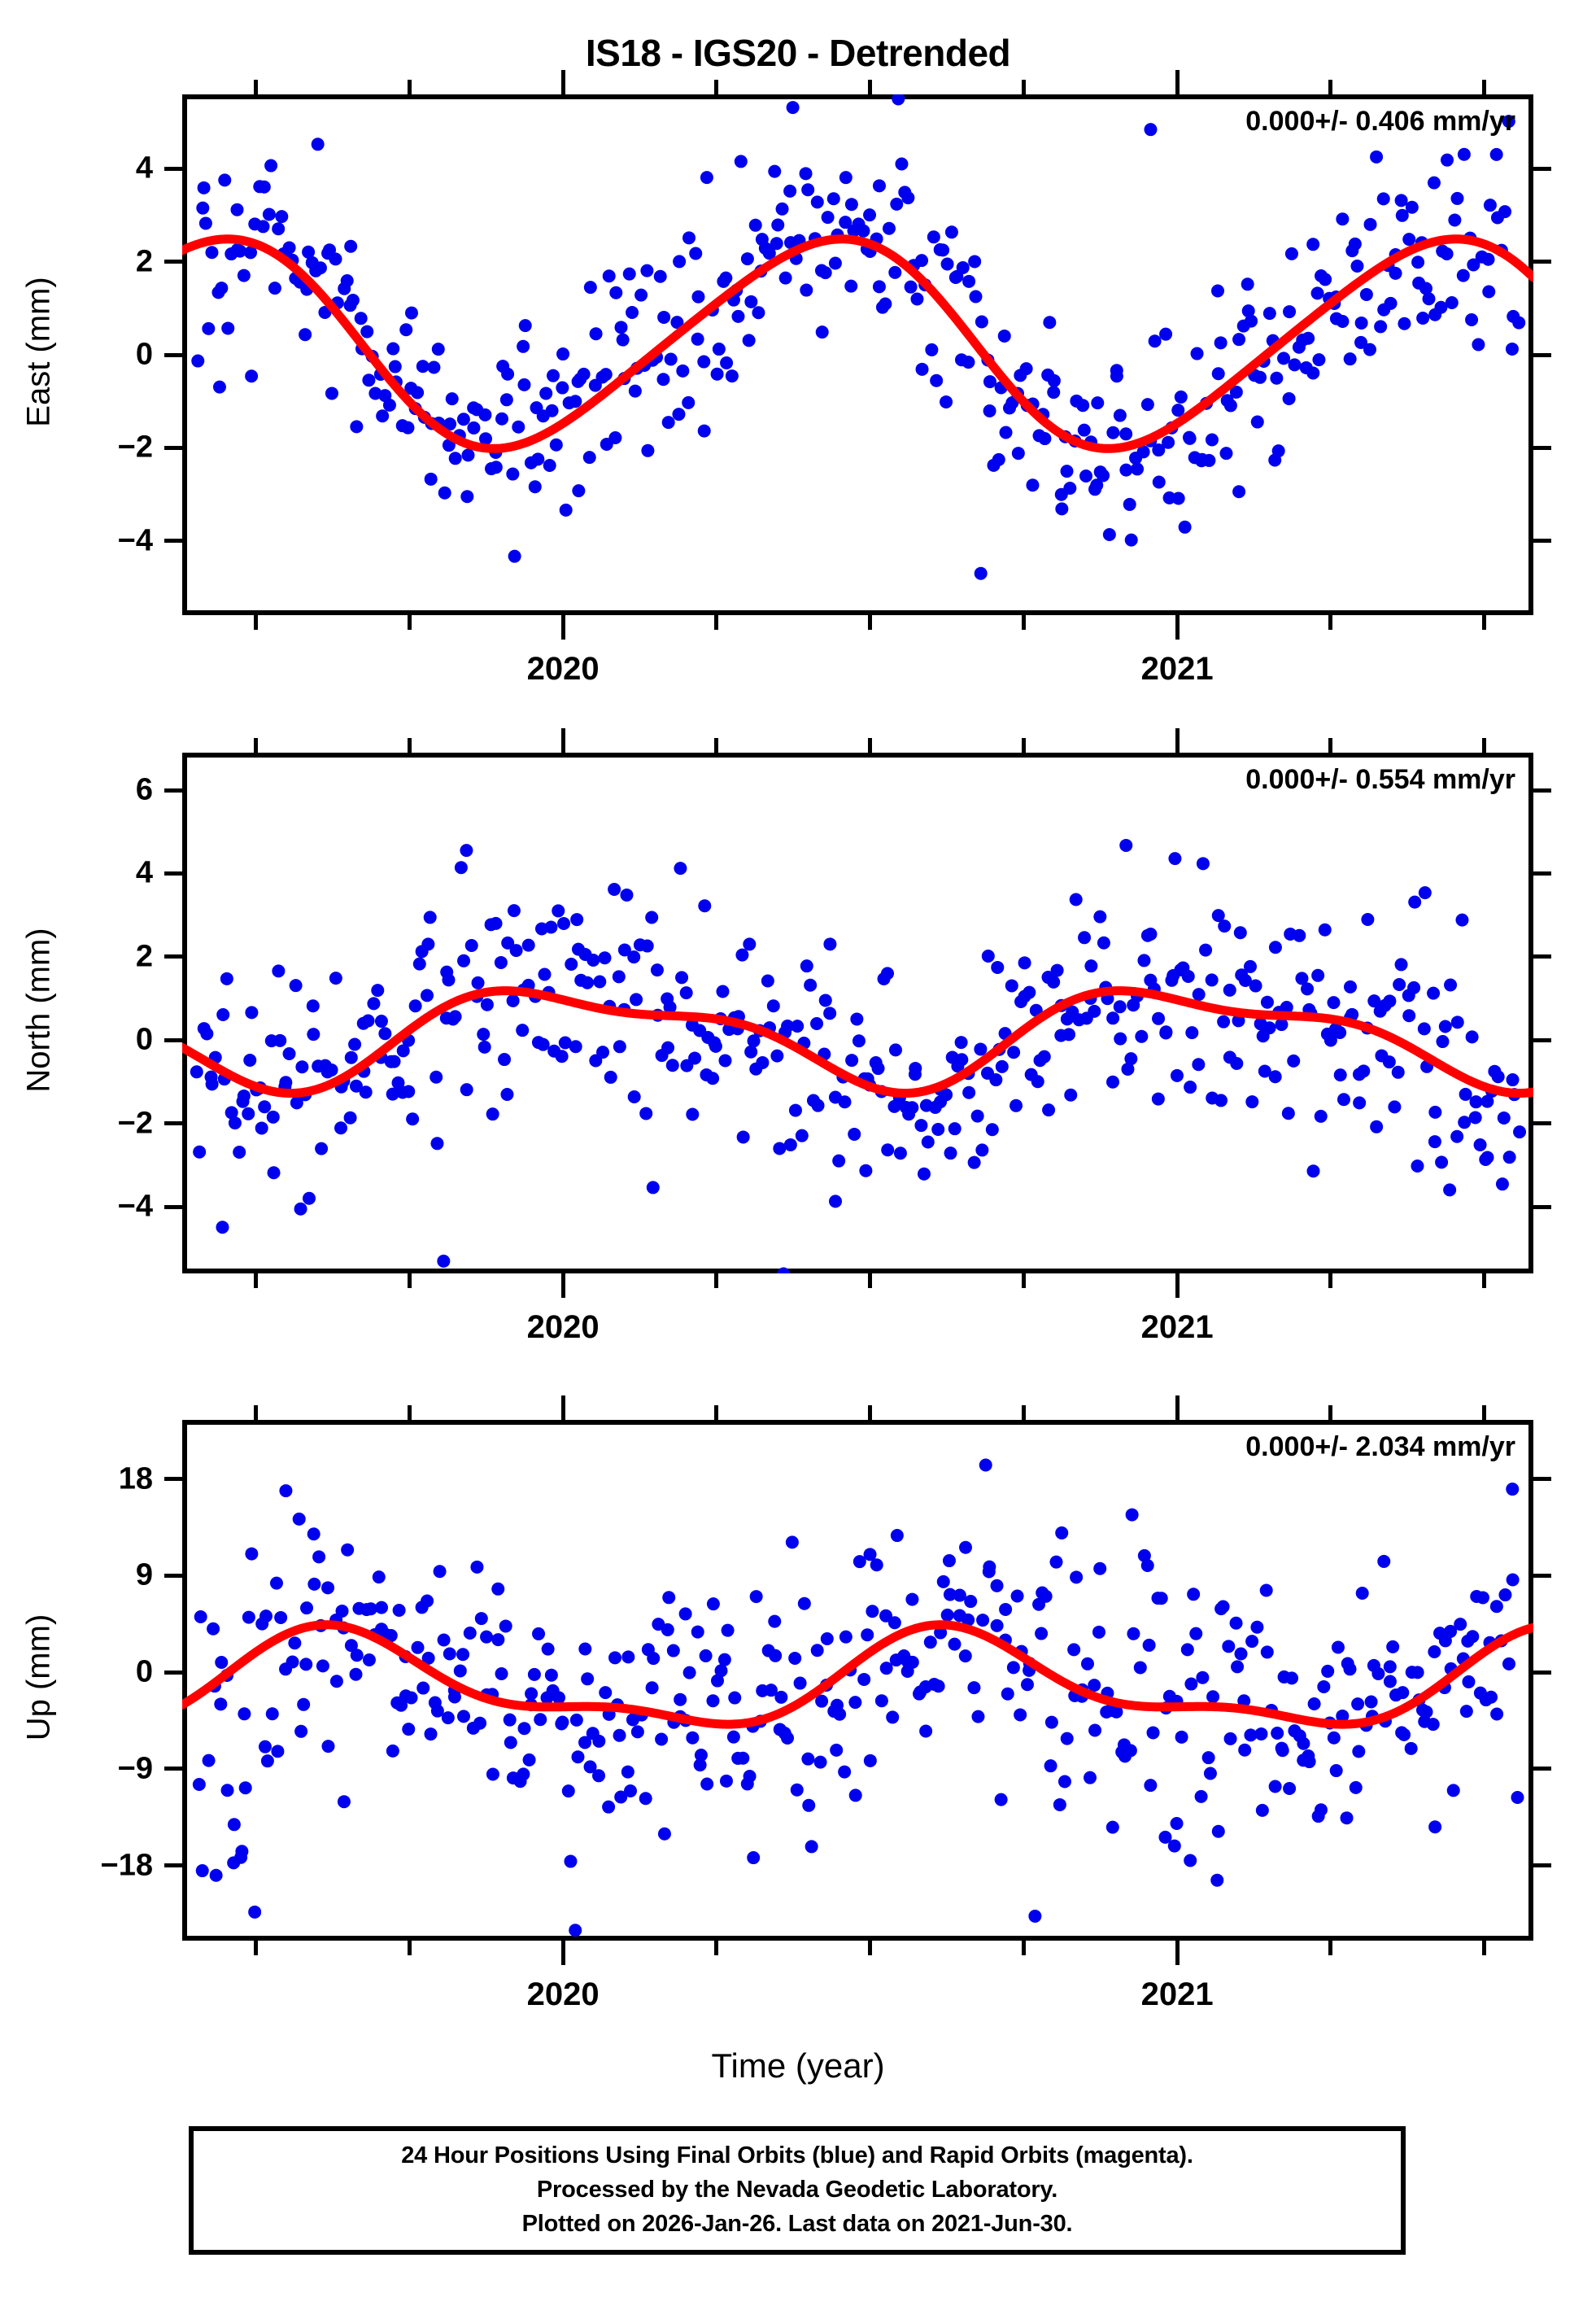 This screenshot has width=1596, height=2306. Describe the element at coordinates (1380, 121) in the screenshot. I see `panel-east-rate-annotation: 0.000+/- 0.406 mm/yr` at that location.